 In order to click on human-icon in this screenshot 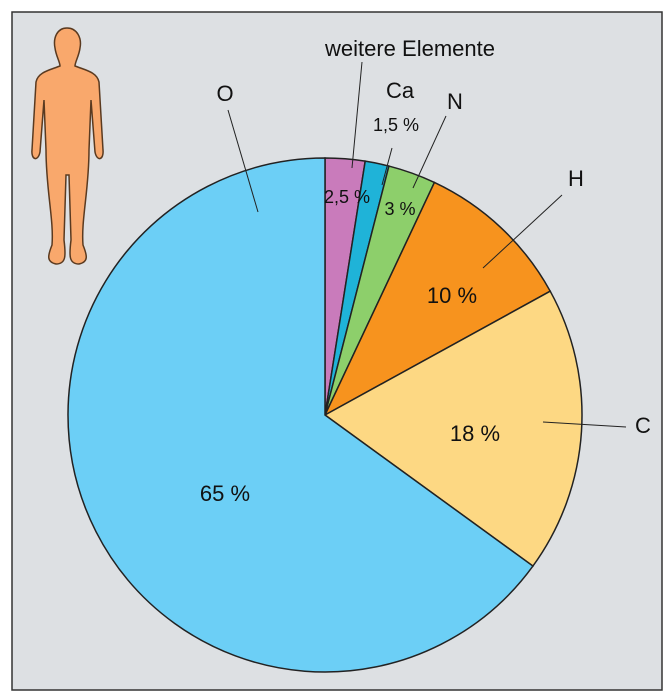, I will do `click(67, 146)`.